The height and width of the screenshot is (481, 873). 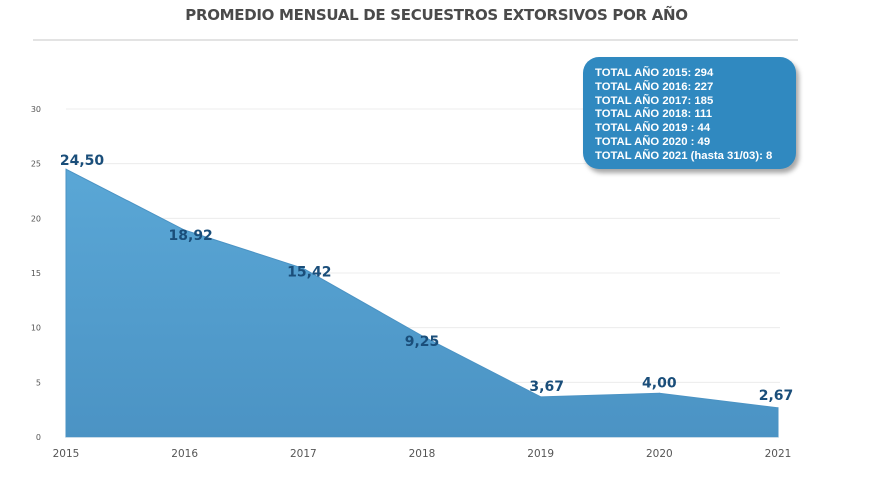 What do you see at coordinates (415, 40) in the screenshot?
I see `title-divider` at bounding box center [415, 40].